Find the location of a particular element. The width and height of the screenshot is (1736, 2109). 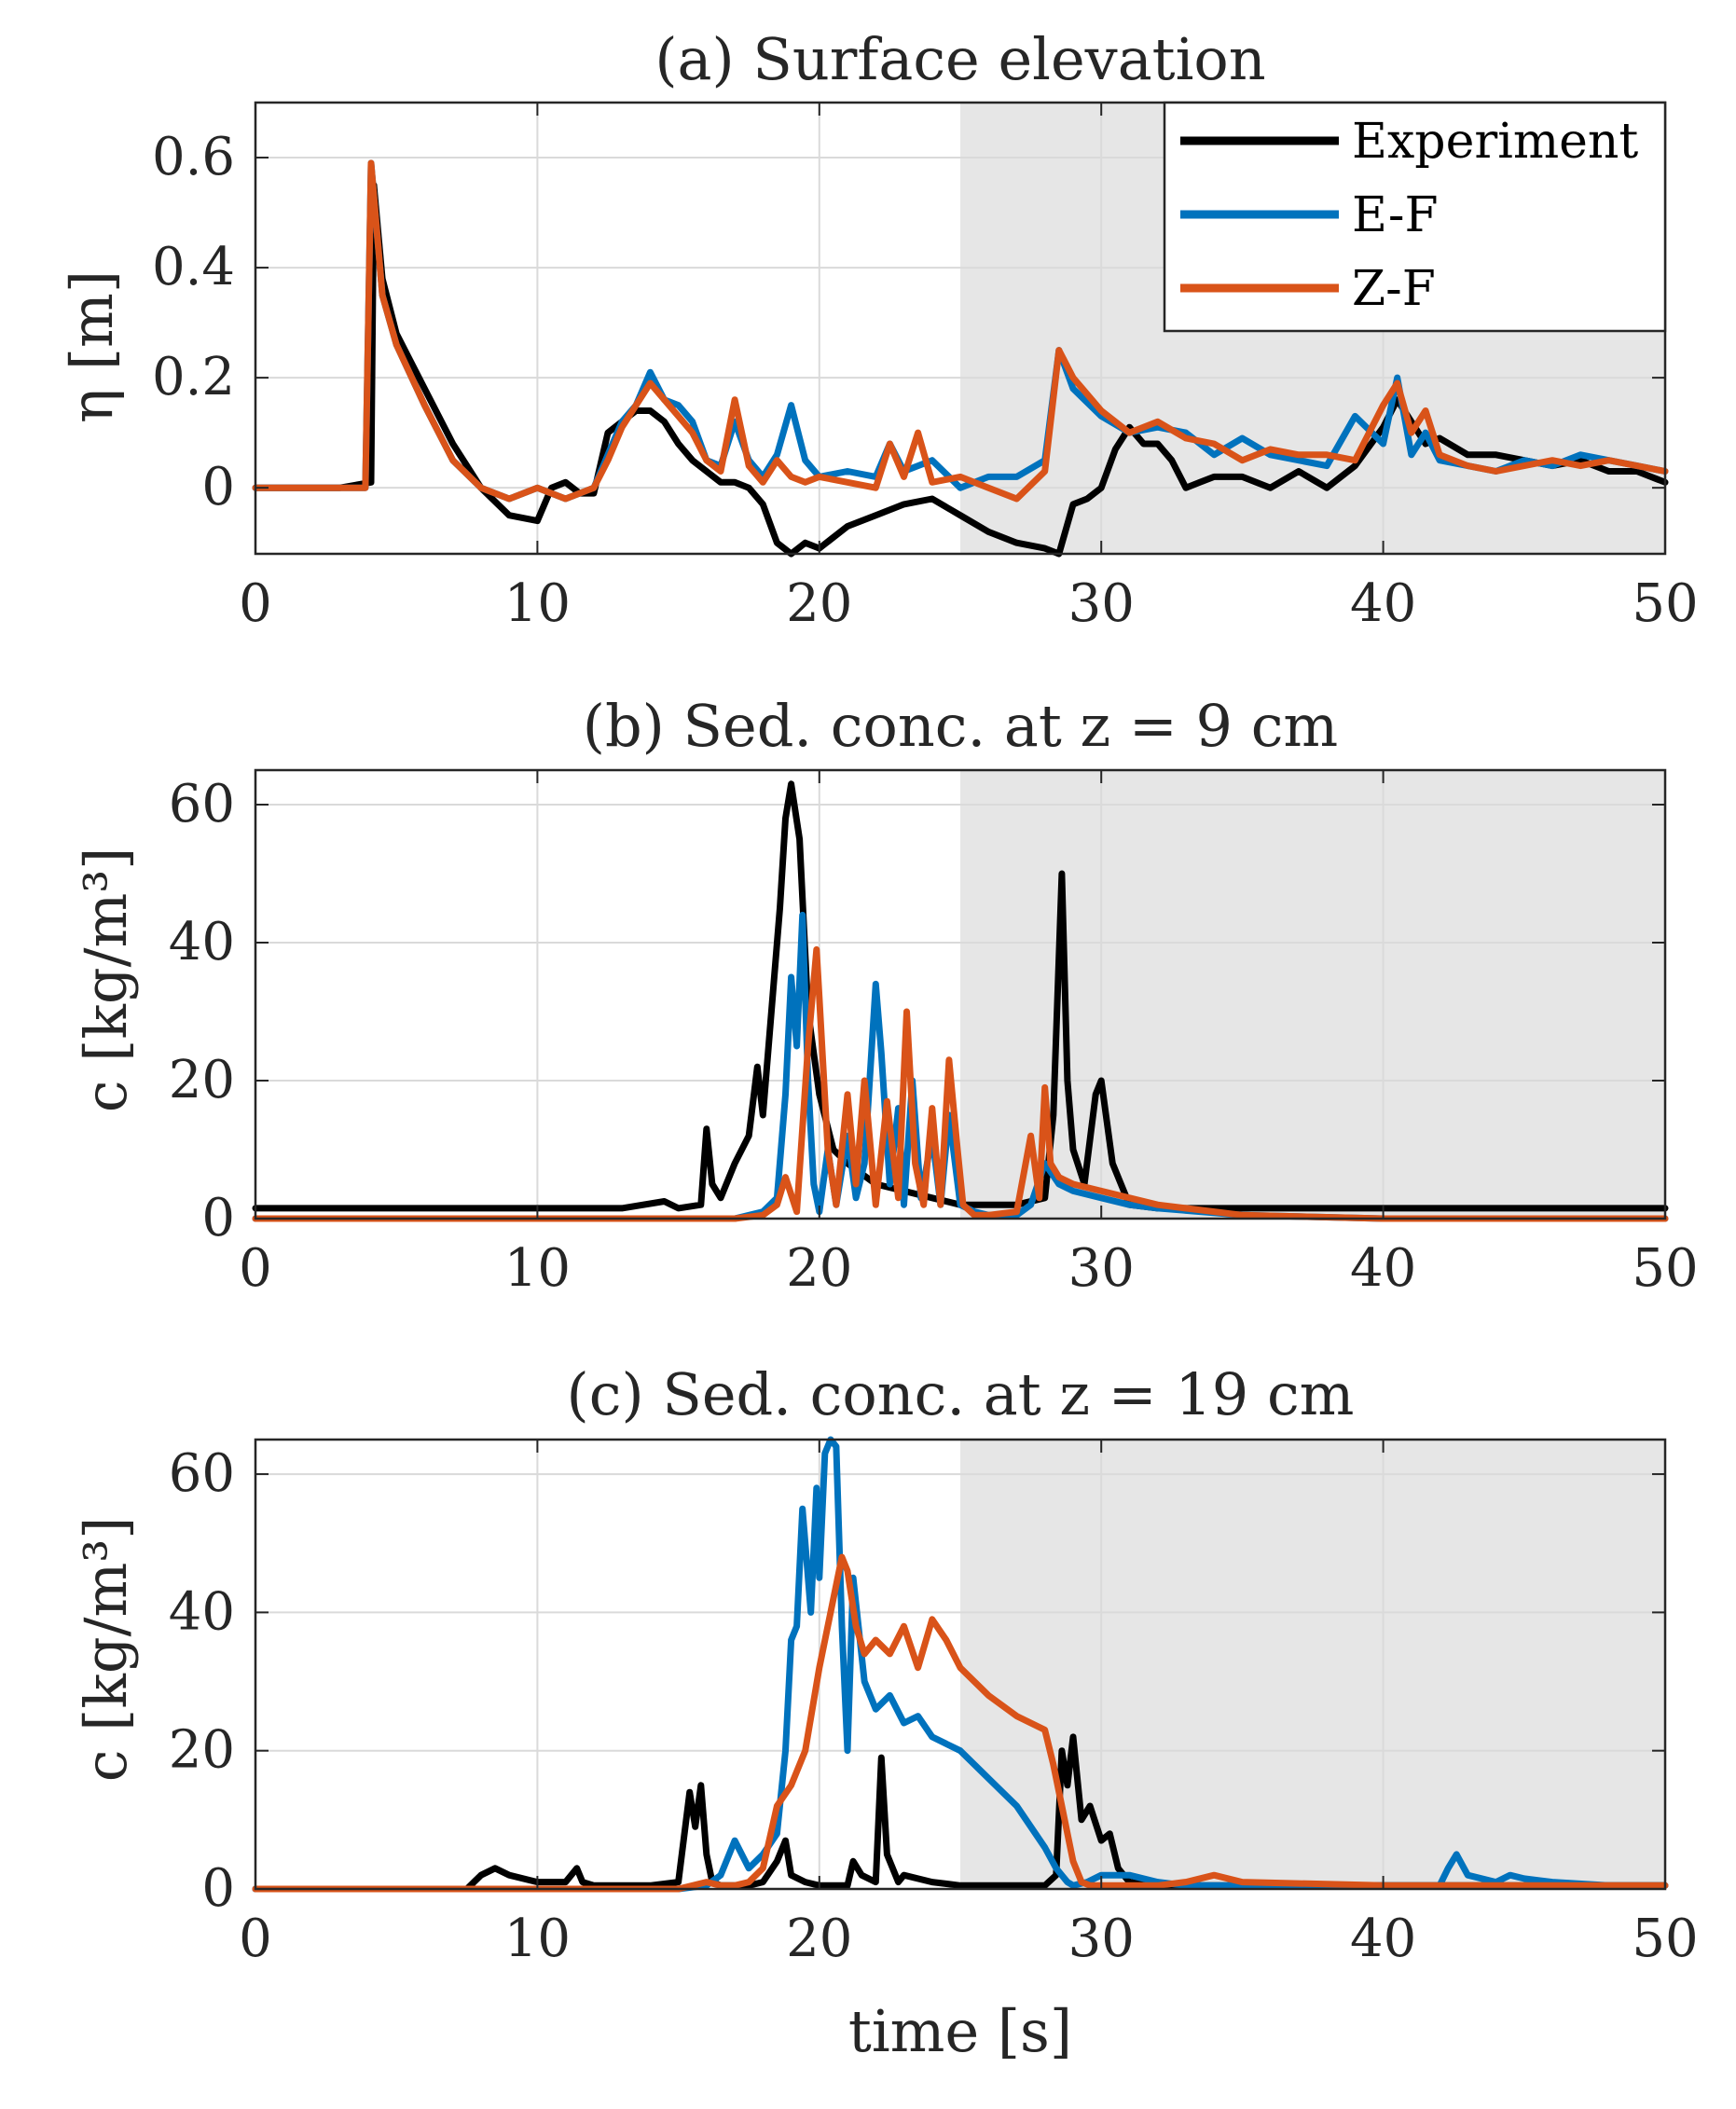

x-axis-label: time [s] is located at coordinates (960, 2031).